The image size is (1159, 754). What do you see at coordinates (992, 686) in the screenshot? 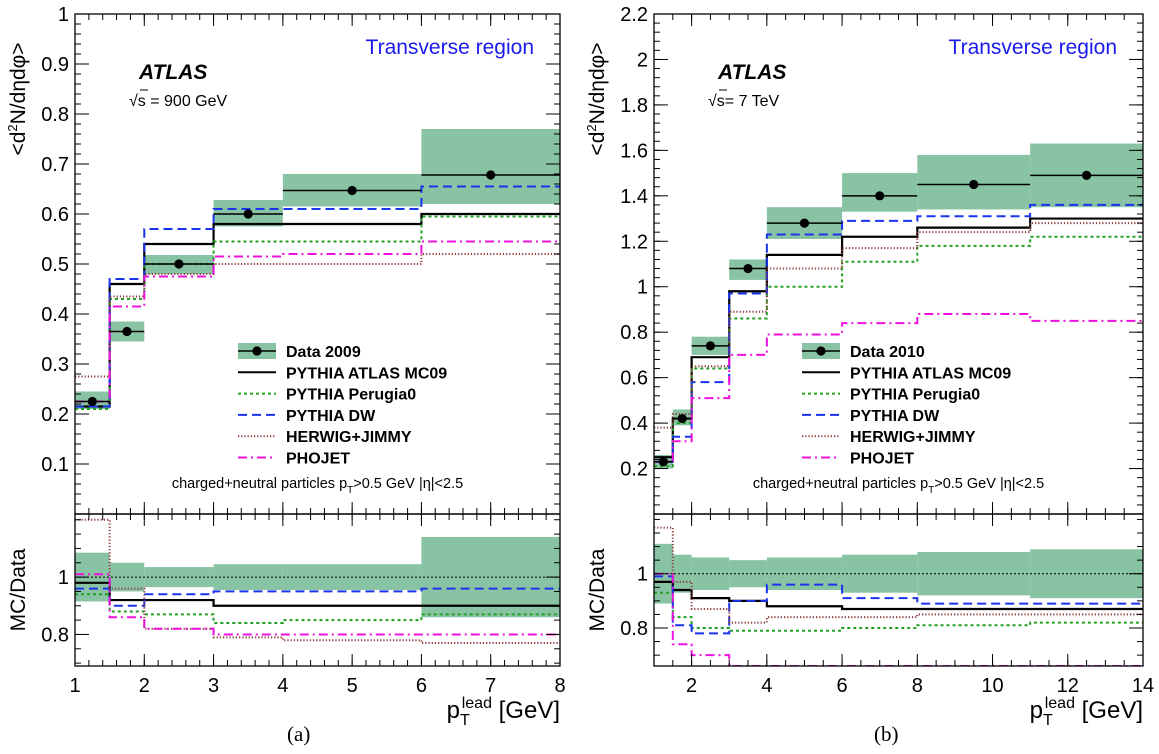
I see `x-tick-label: 10` at bounding box center [992, 686].